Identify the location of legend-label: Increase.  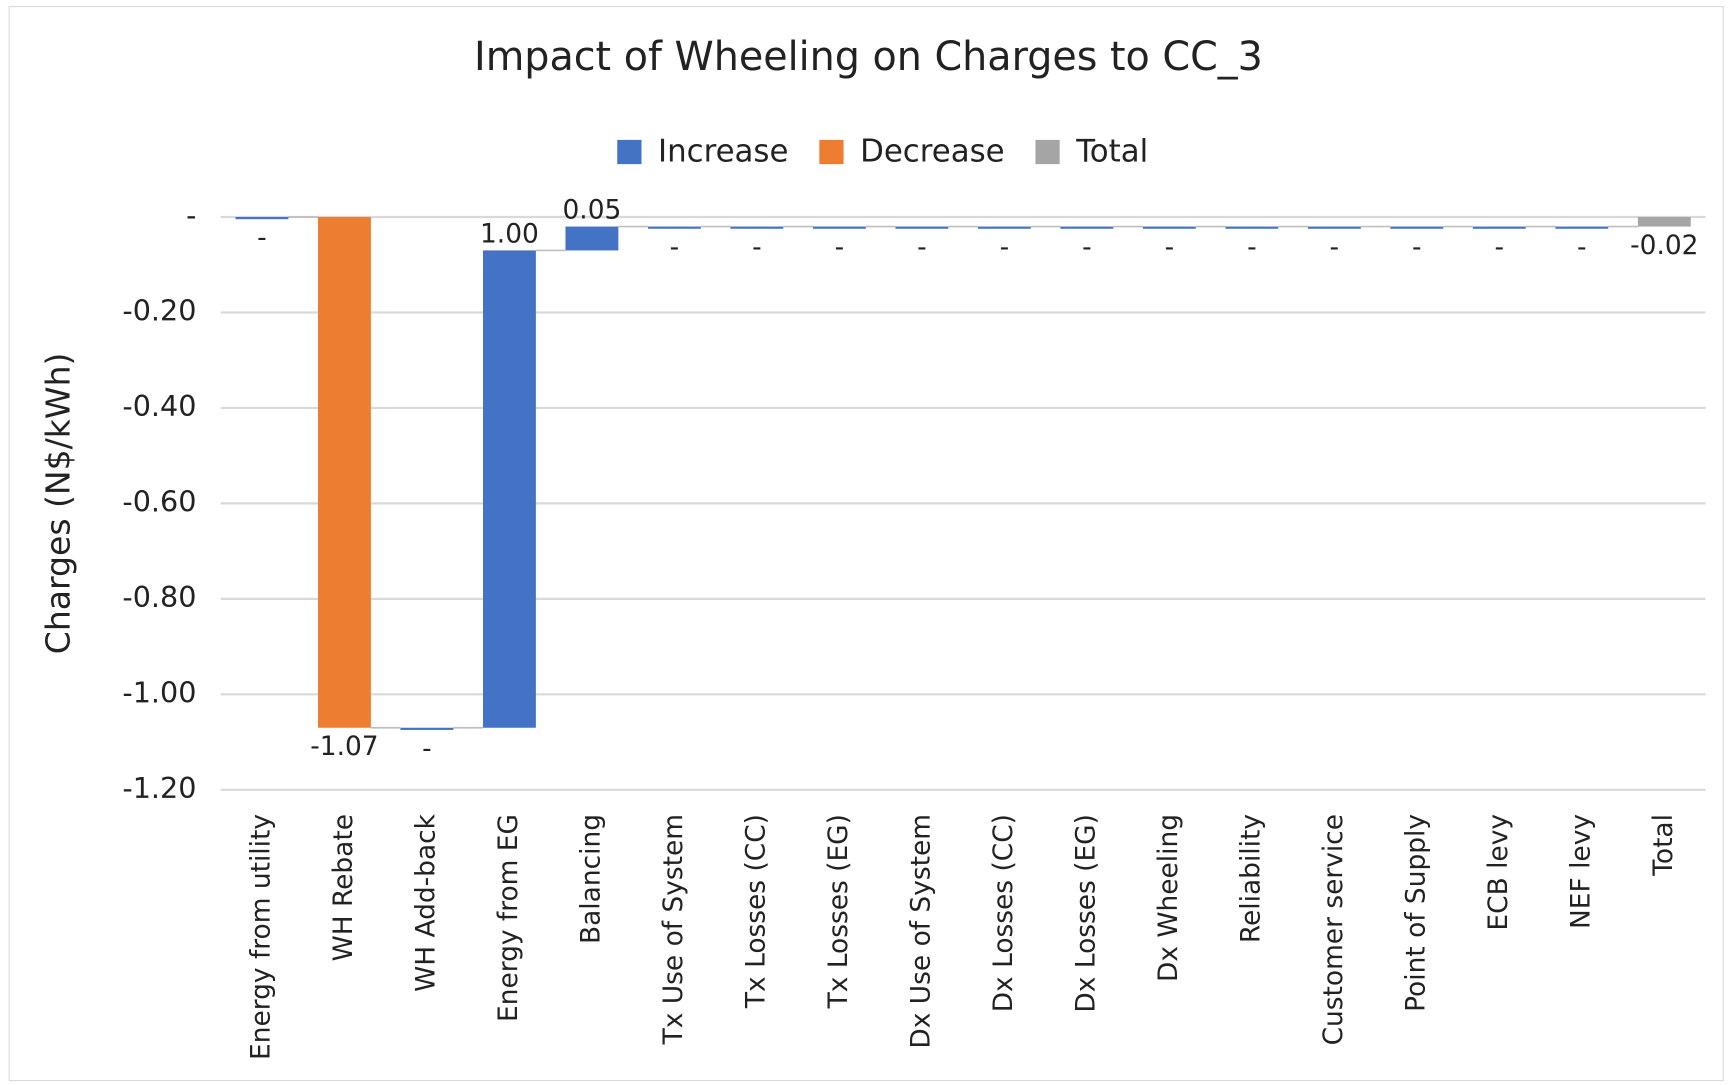
(723, 152).